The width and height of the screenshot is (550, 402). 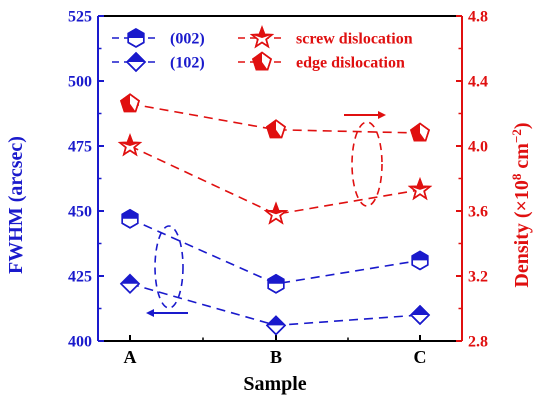 I want to click on data-point-2-1-edge, so click(x=276, y=213).